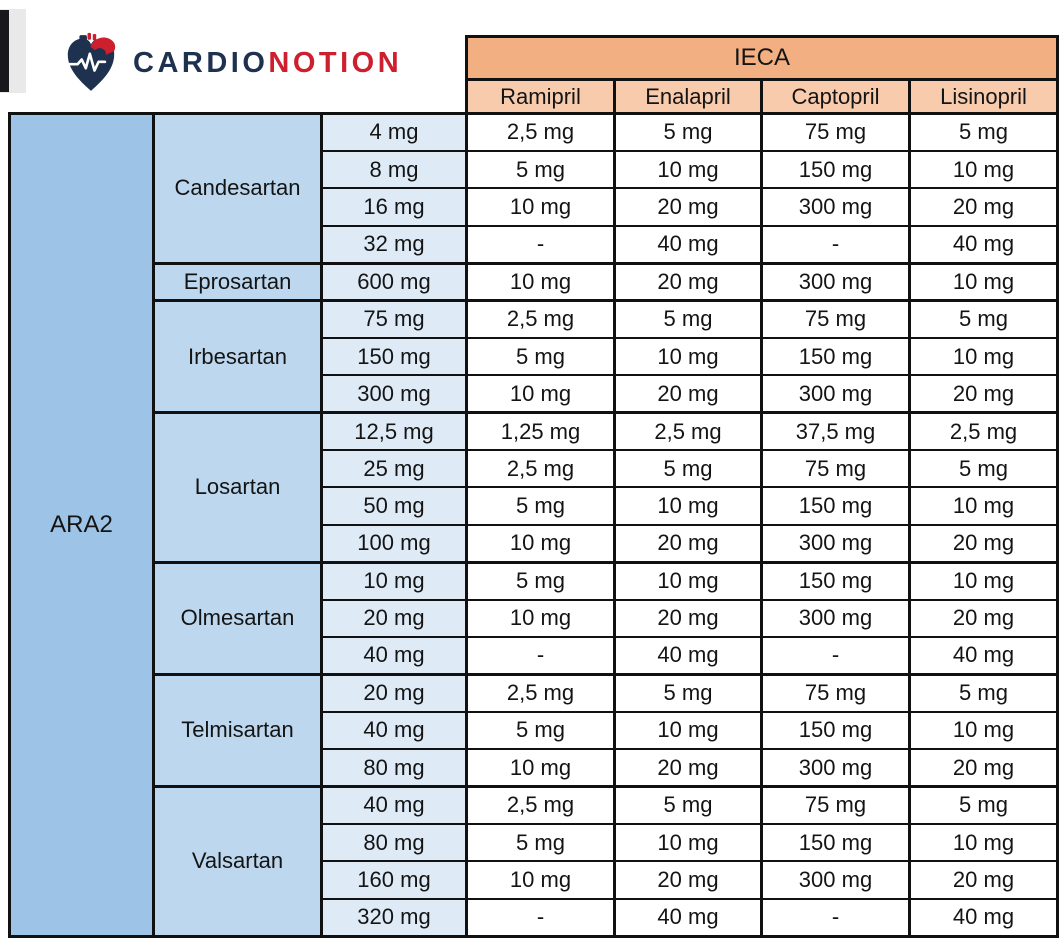 Image resolution: width=1061 pixels, height=942 pixels. Describe the element at coordinates (540, 96) in the screenshot. I see `column-header-ramipril: Ramipril` at that location.